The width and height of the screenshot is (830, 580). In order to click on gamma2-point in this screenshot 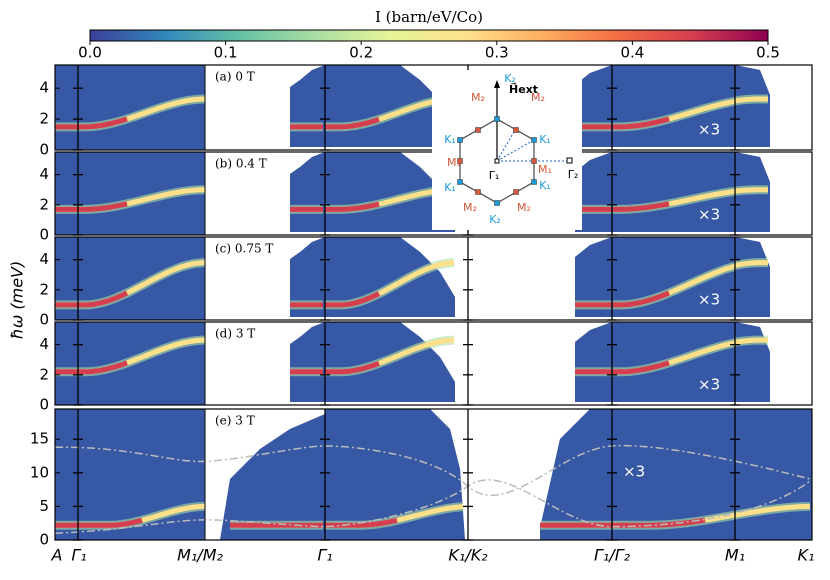, I will do `click(569, 160)`.